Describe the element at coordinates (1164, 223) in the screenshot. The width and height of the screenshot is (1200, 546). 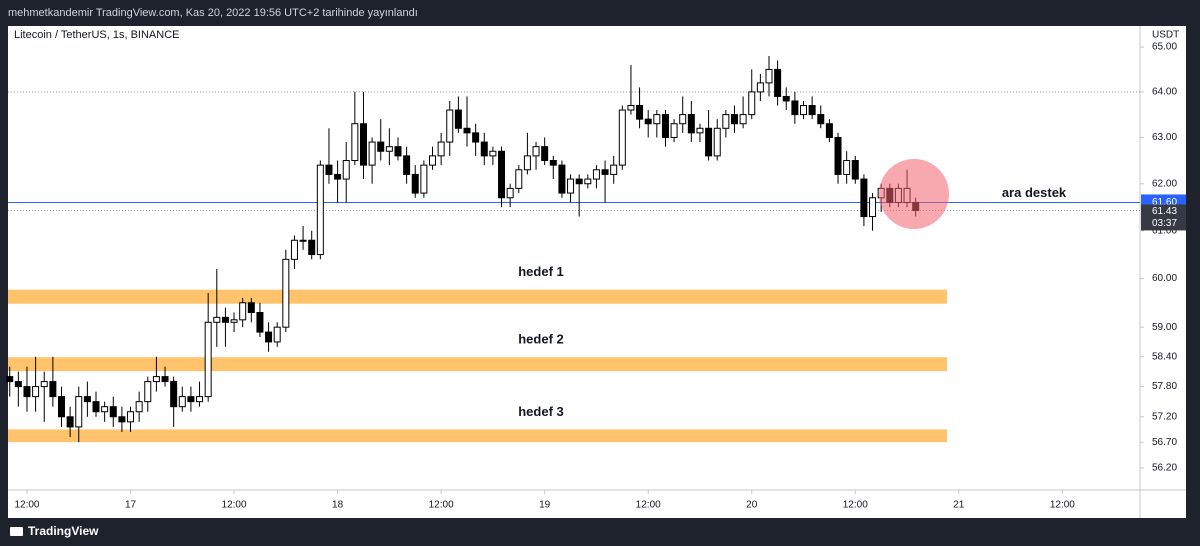
I see `countdown-label: 03:37` at that location.